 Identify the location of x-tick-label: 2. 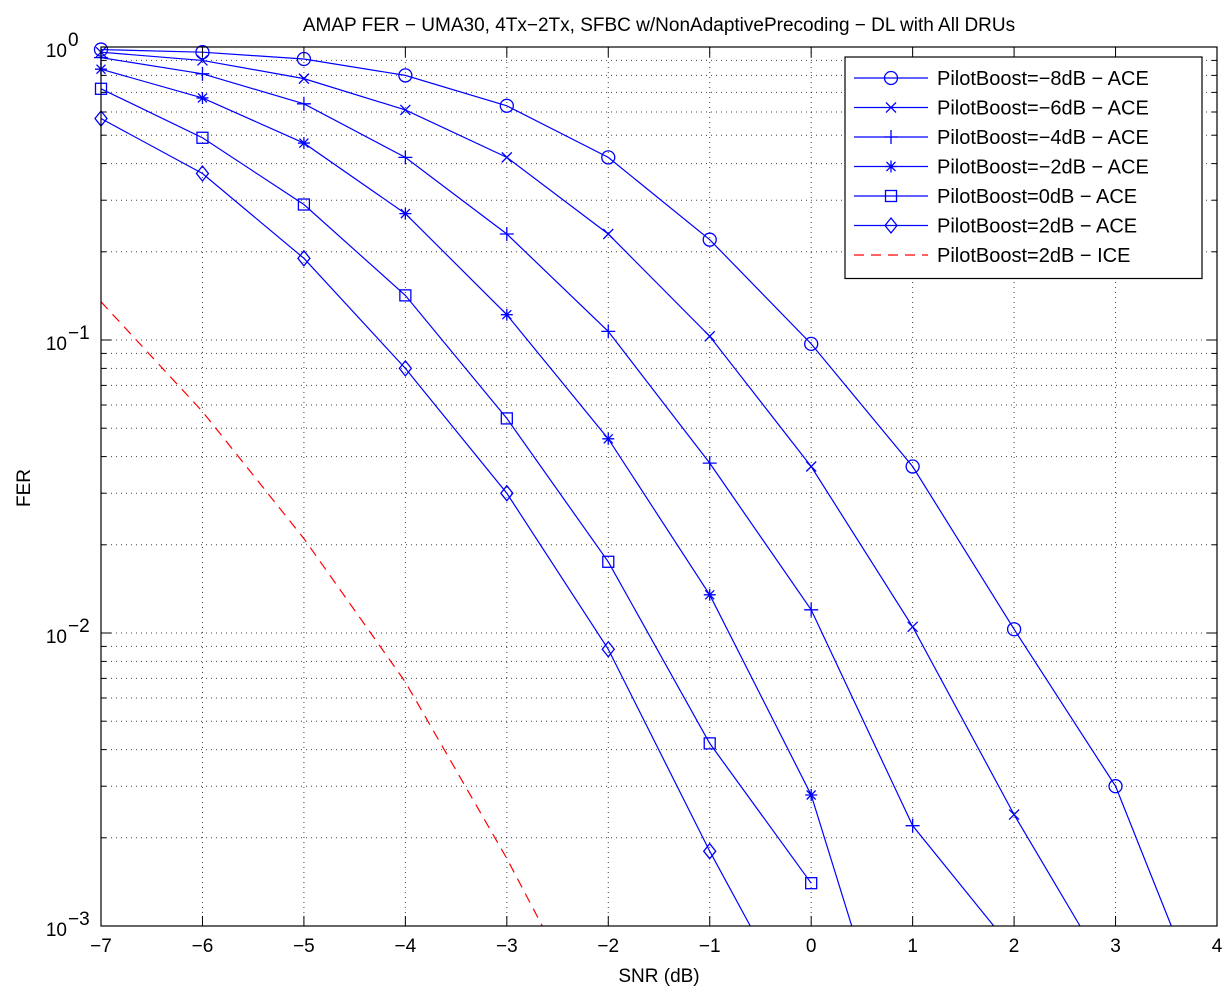
(1014, 946).